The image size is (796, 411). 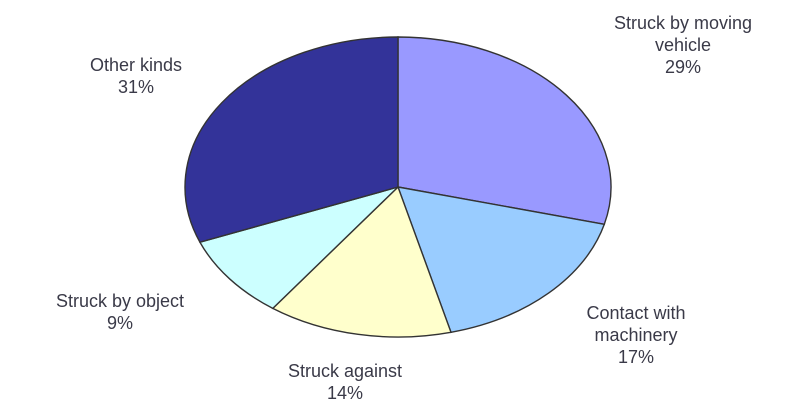 I want to click on pie-slice-2-label-line-2: machinery, so click(x=635, y=335).